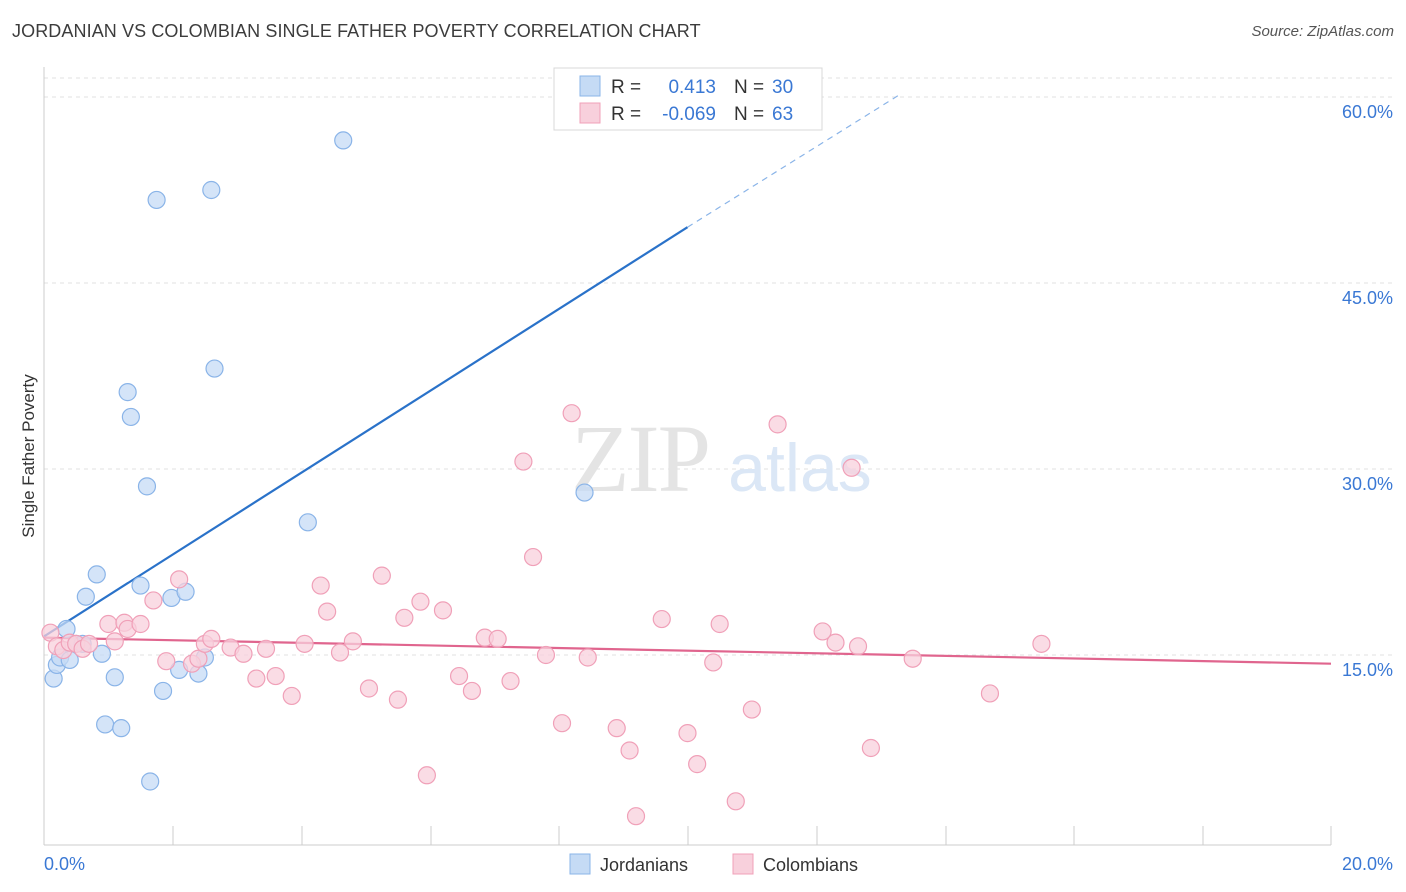  Describe the element at coordinates (580, 864) in the screenshot. I see `legend-swatch-jordanians` at that location.